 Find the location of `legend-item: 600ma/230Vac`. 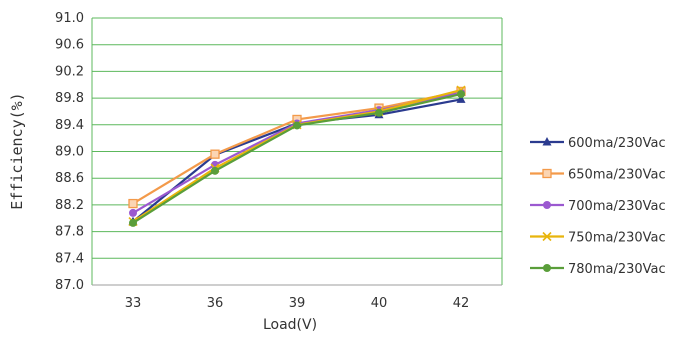

legend-item: 600ma/230Vac is located at coordinates (598, 143).